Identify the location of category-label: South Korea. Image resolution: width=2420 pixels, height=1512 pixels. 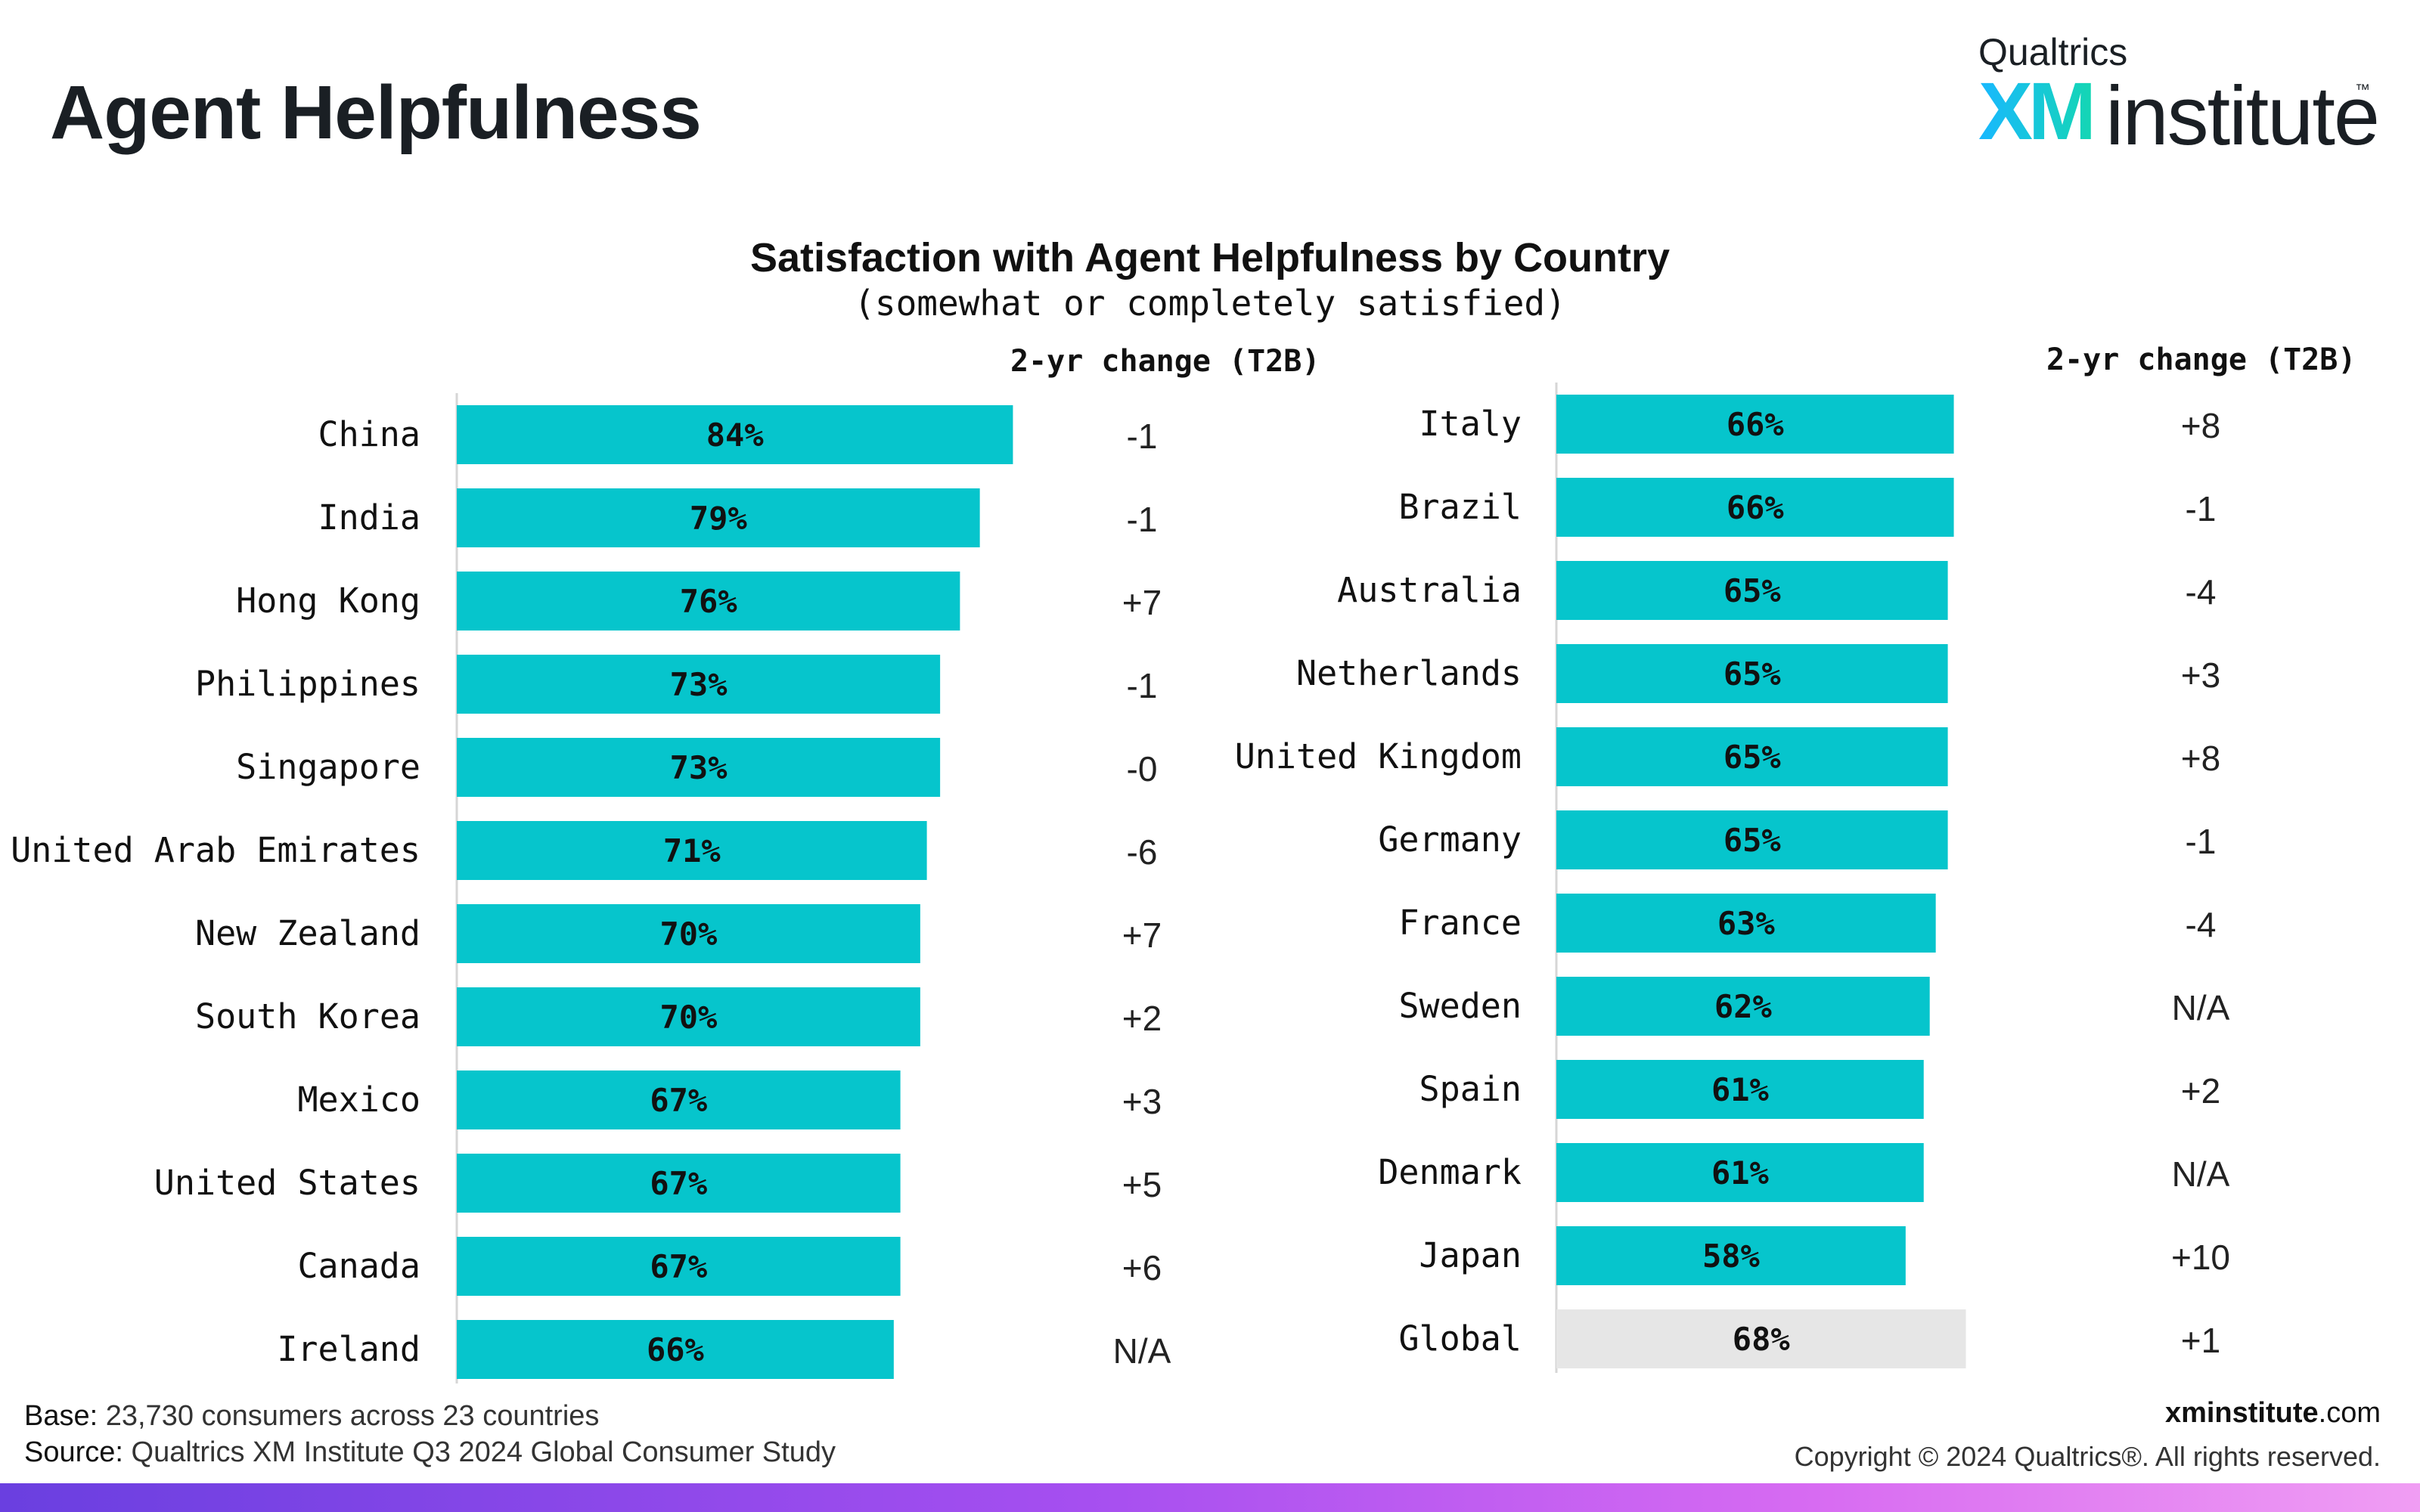
(307, 1016).